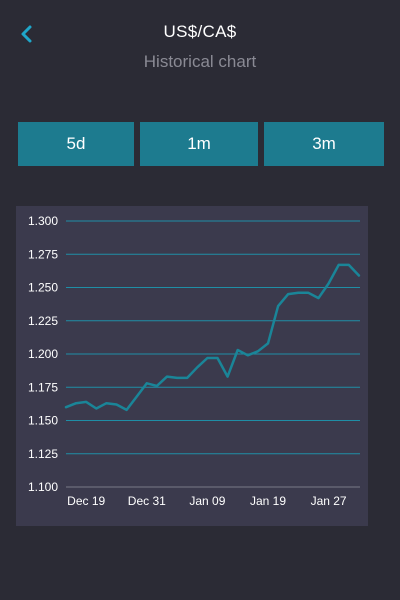 This screenshot has width=400, height=600. What do you see at coordinates (43, 221) in the screenshot?
I see `y-tick-label: 1.300` at bounding box center [43, 221].